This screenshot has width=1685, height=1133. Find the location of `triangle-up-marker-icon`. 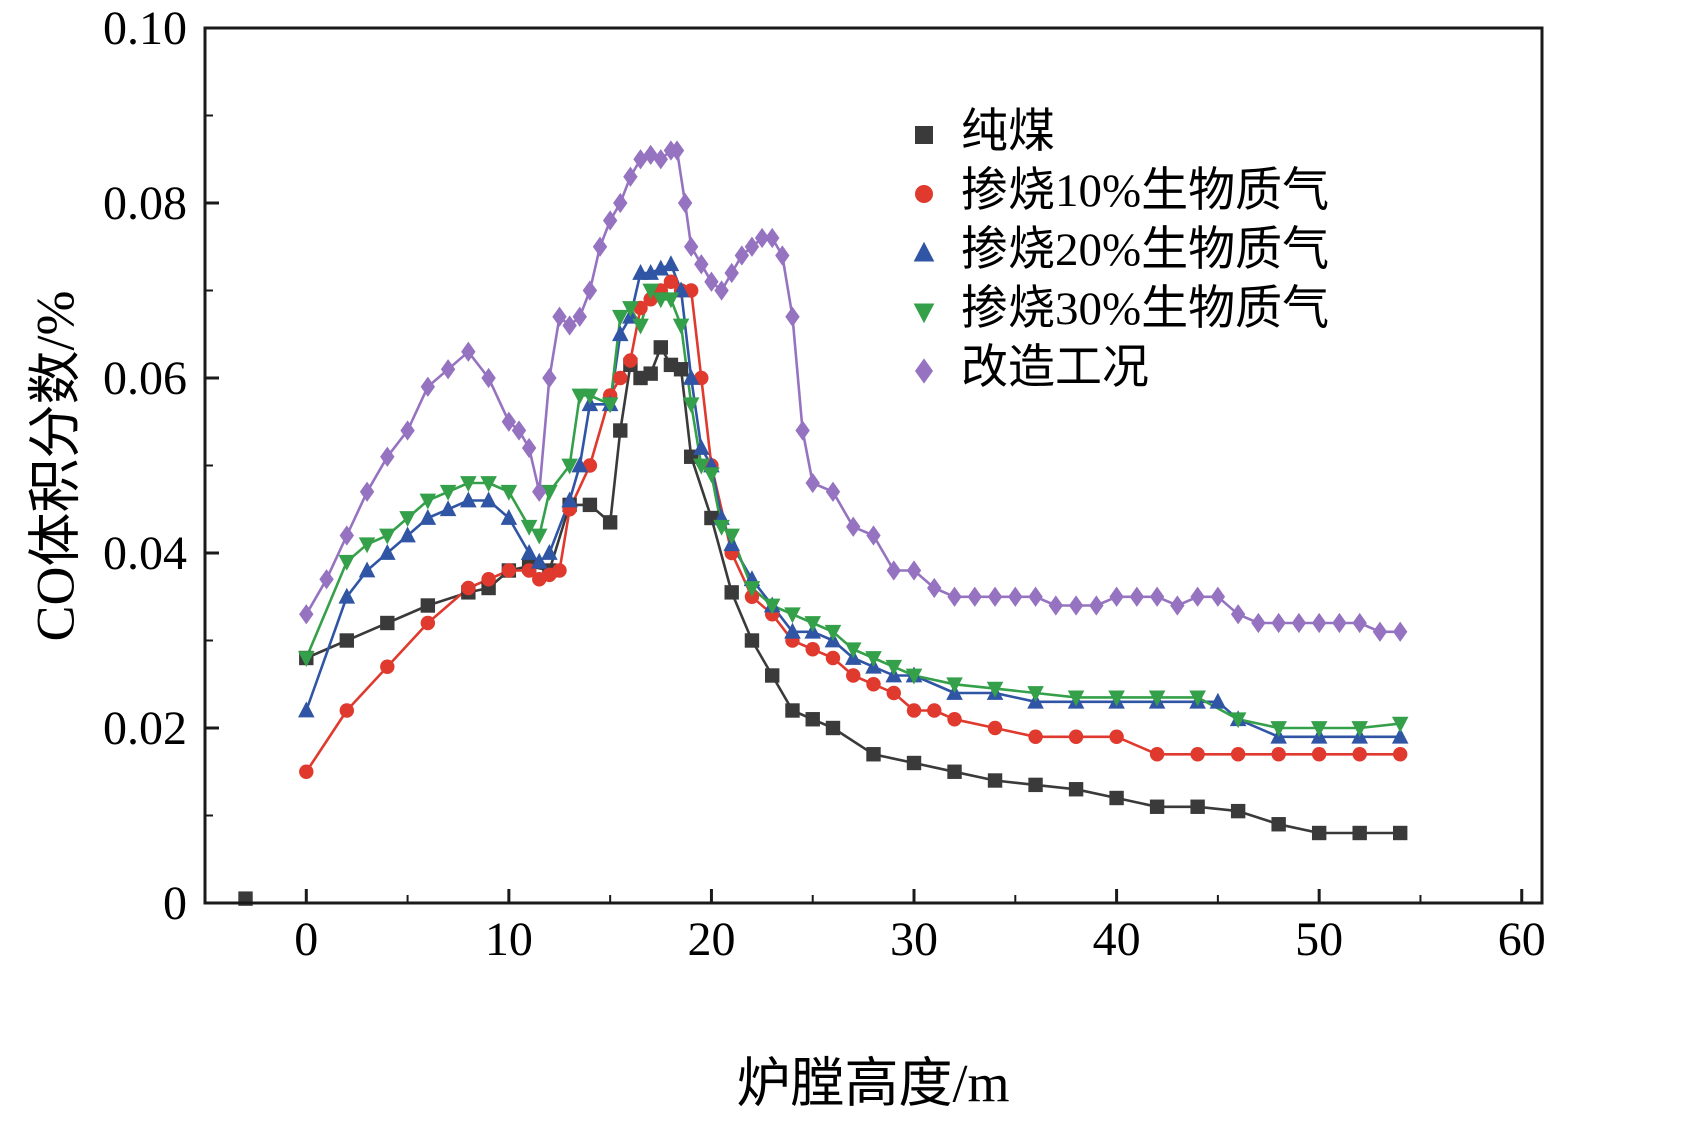

triangle-up-marker-icon is located at coordinates (924, 251).